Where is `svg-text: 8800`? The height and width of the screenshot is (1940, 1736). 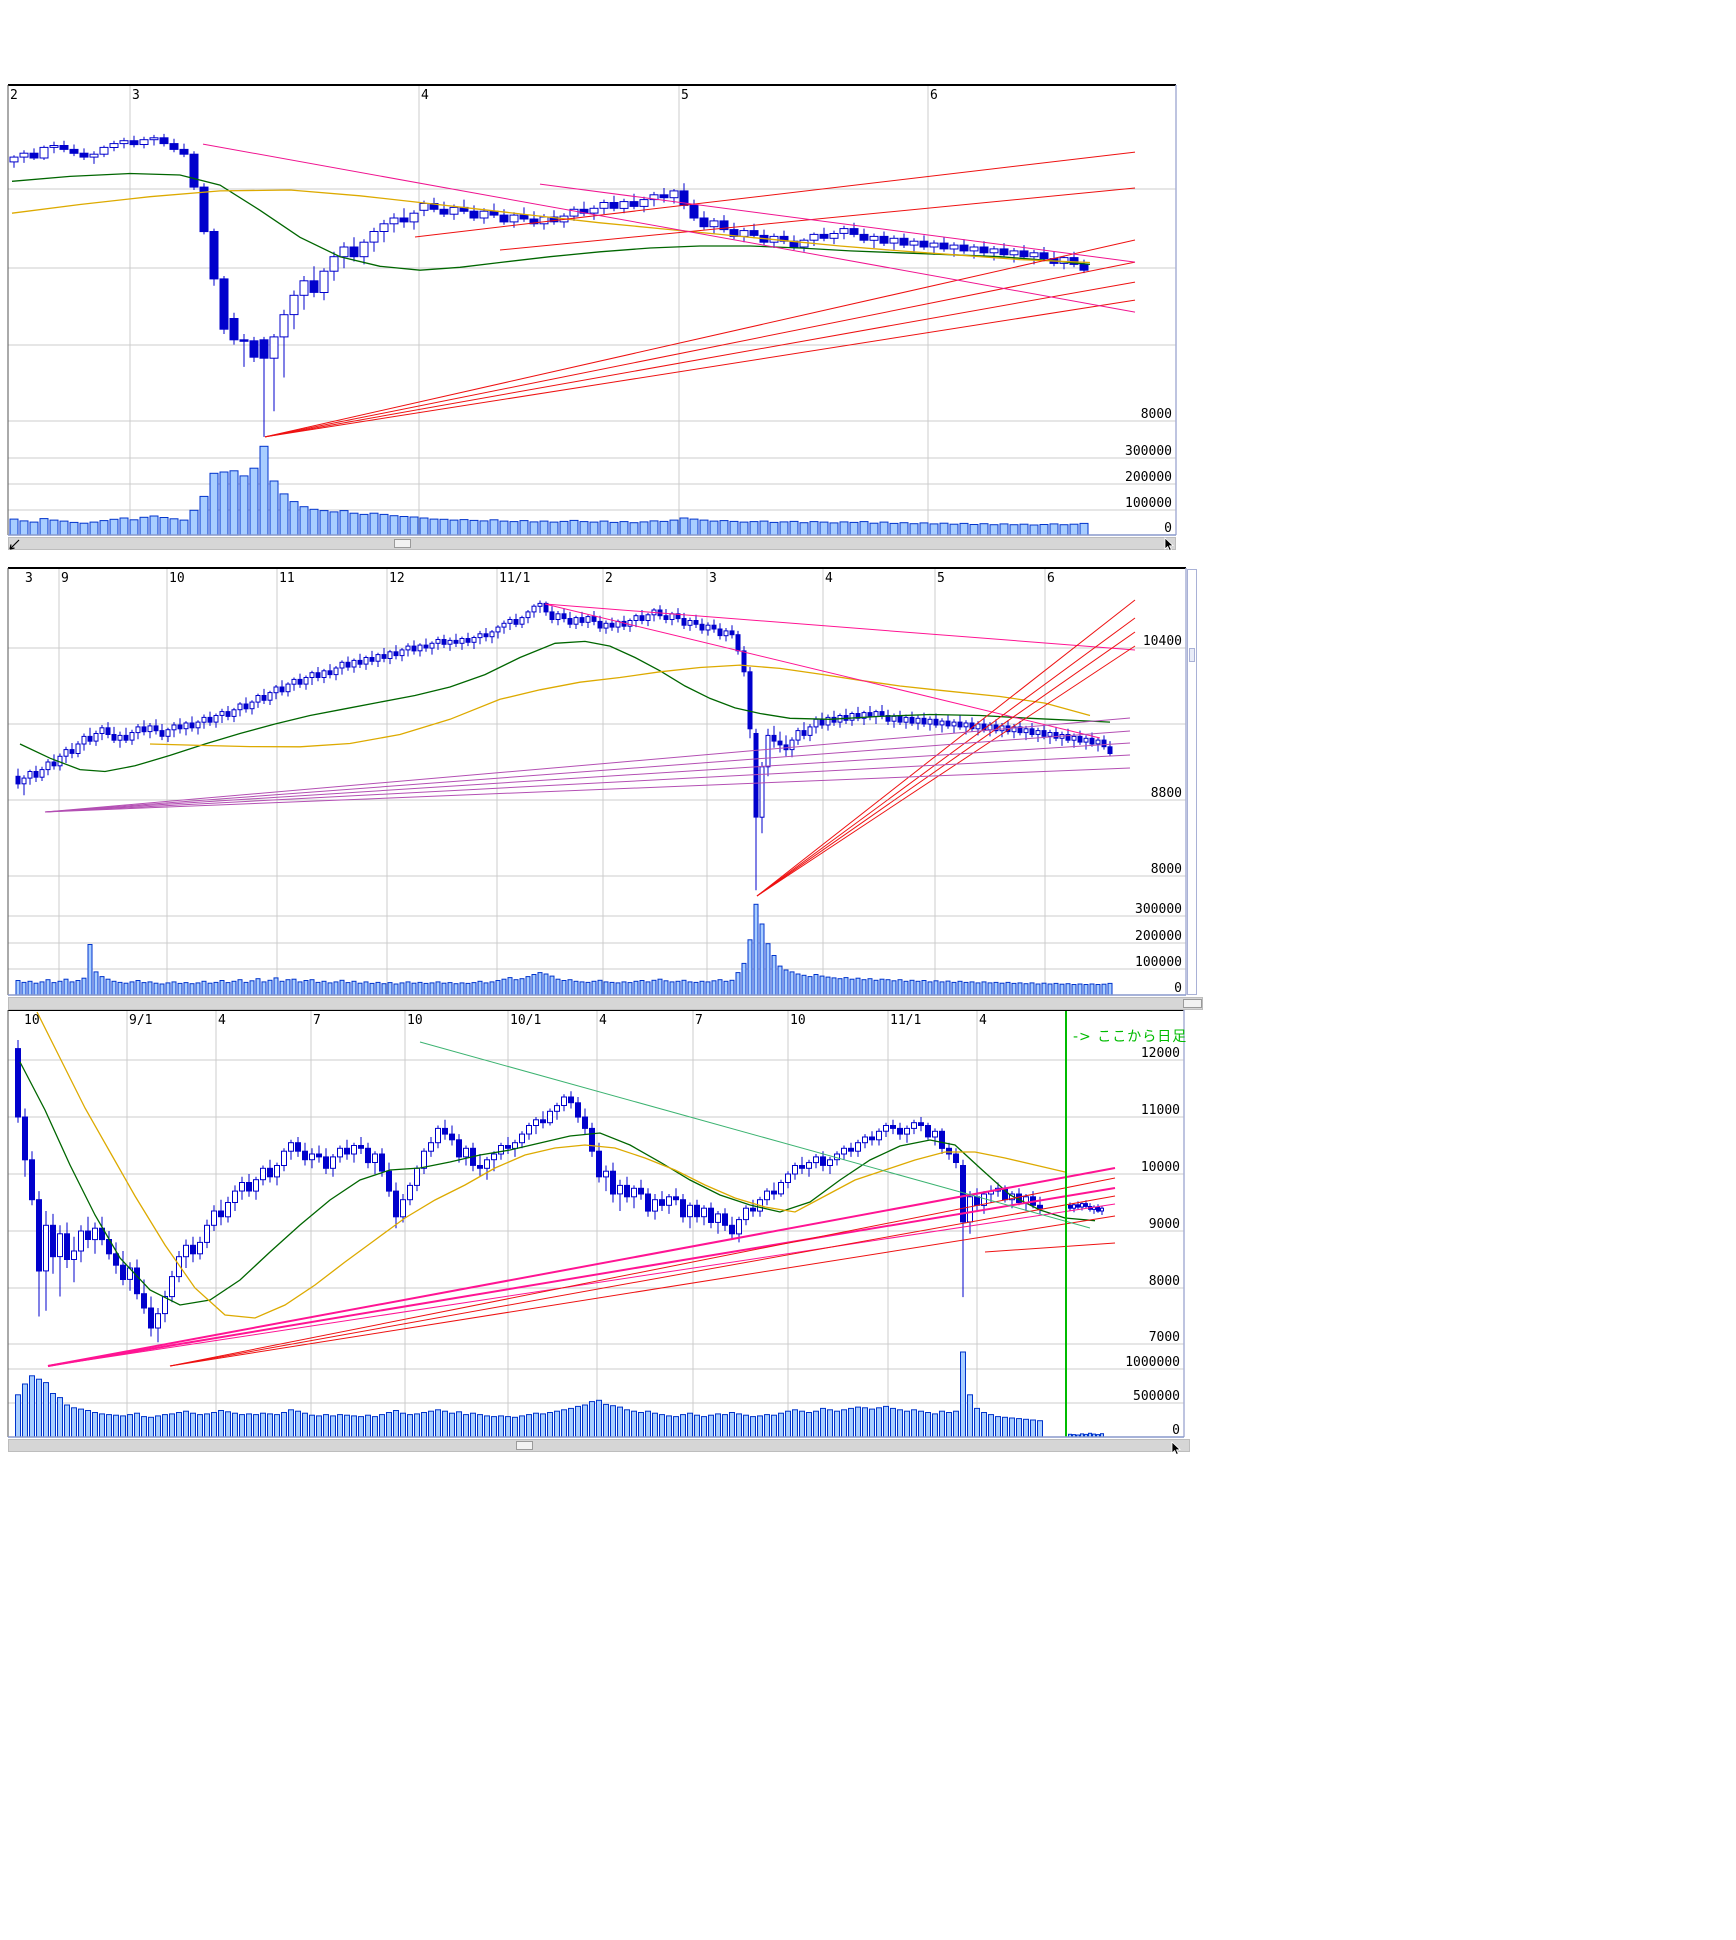 svg-text: 8800 is located at coordinates (1166, 793).